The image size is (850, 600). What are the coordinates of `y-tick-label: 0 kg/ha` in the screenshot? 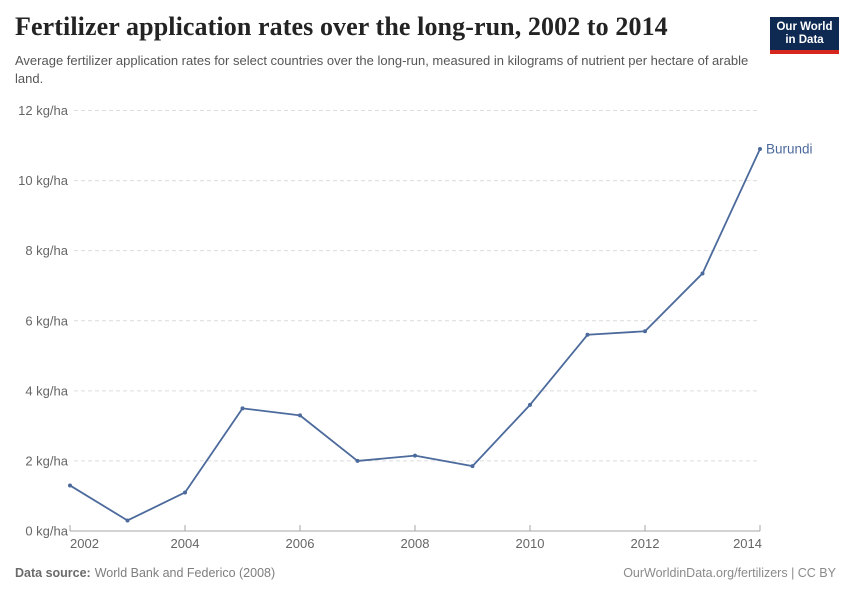 It's located at (46, 531).